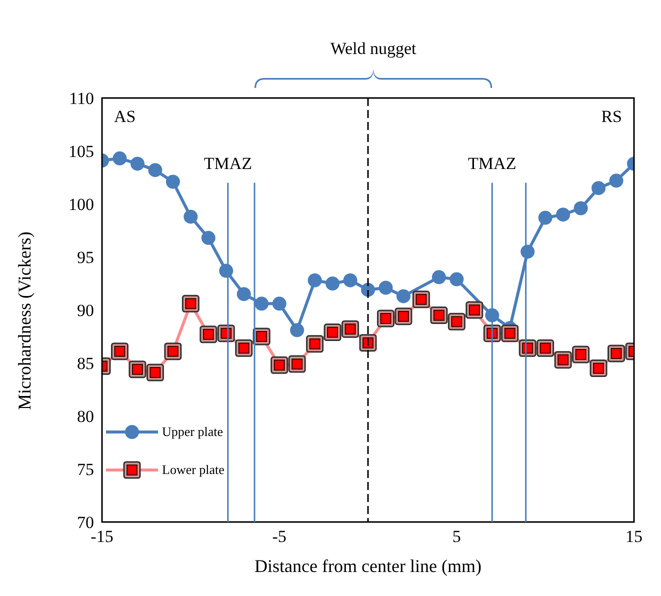 The image size is (661, 596). Describe the element at coordinates (24, 321) in the screenshot. I see `y-axis-title: Microhardness (Vickers)` at that location.